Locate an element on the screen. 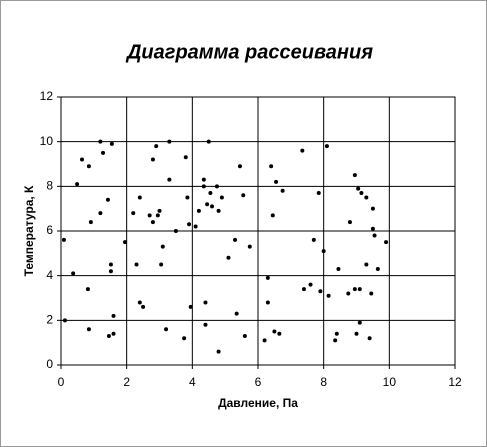  x-tick-label: 2 is located at coordinates (126, 382).